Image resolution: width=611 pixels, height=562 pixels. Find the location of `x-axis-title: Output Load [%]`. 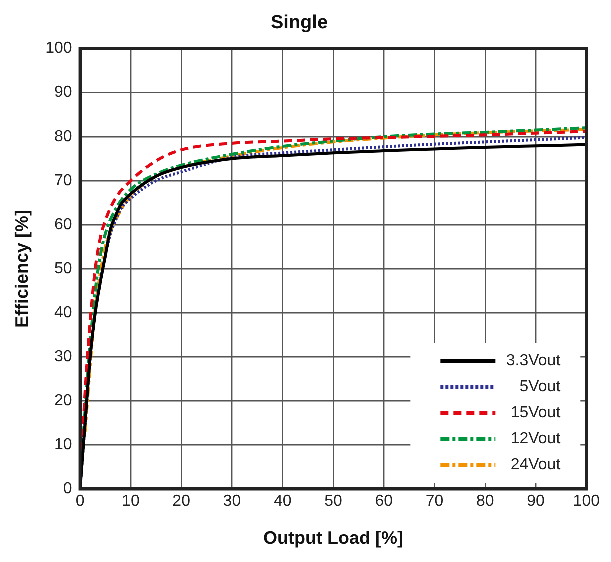

x-axis-title: Output Load [%] is located at coordinates (333, 538).